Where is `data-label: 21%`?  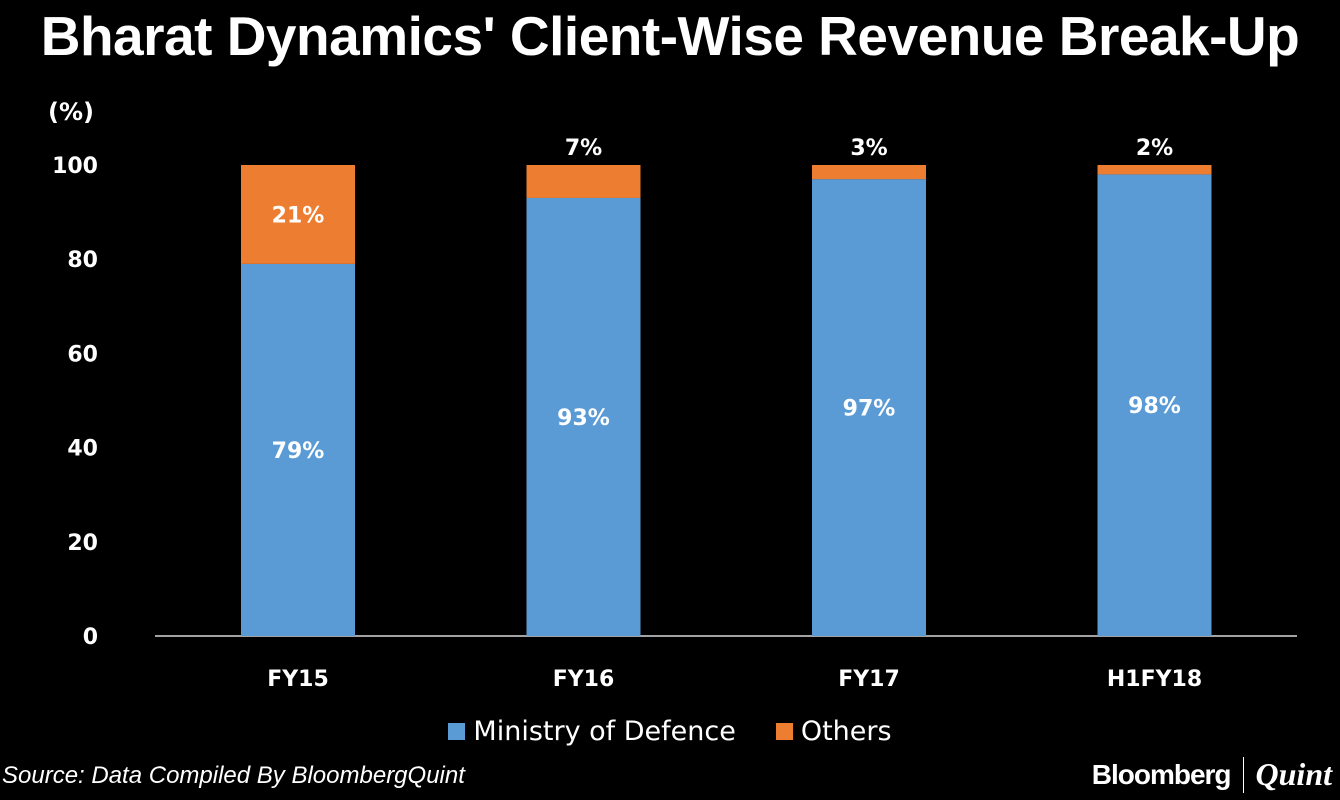
data-label: 21% is located at coordinates (298, 215).